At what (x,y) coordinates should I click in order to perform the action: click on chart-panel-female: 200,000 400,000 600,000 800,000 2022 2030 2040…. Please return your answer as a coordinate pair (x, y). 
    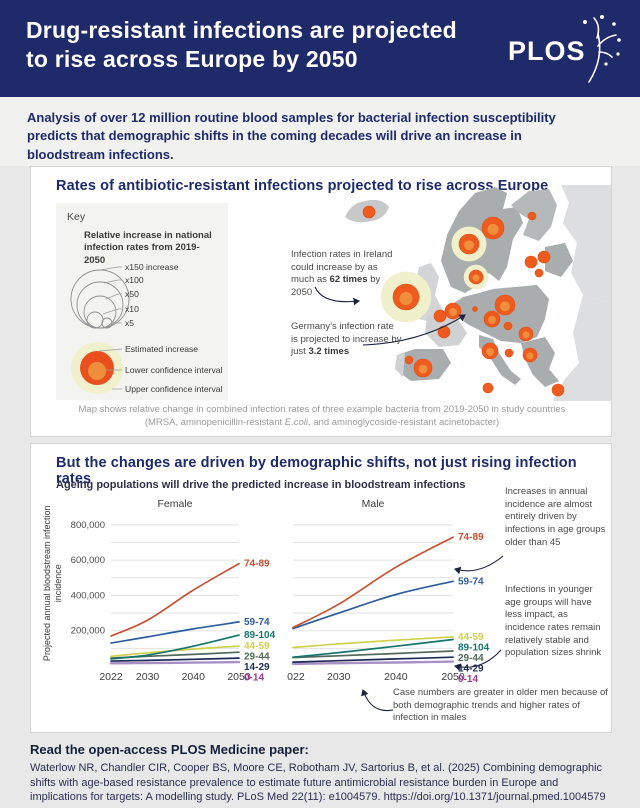
    Looking at the image, I should click on (173, 591).